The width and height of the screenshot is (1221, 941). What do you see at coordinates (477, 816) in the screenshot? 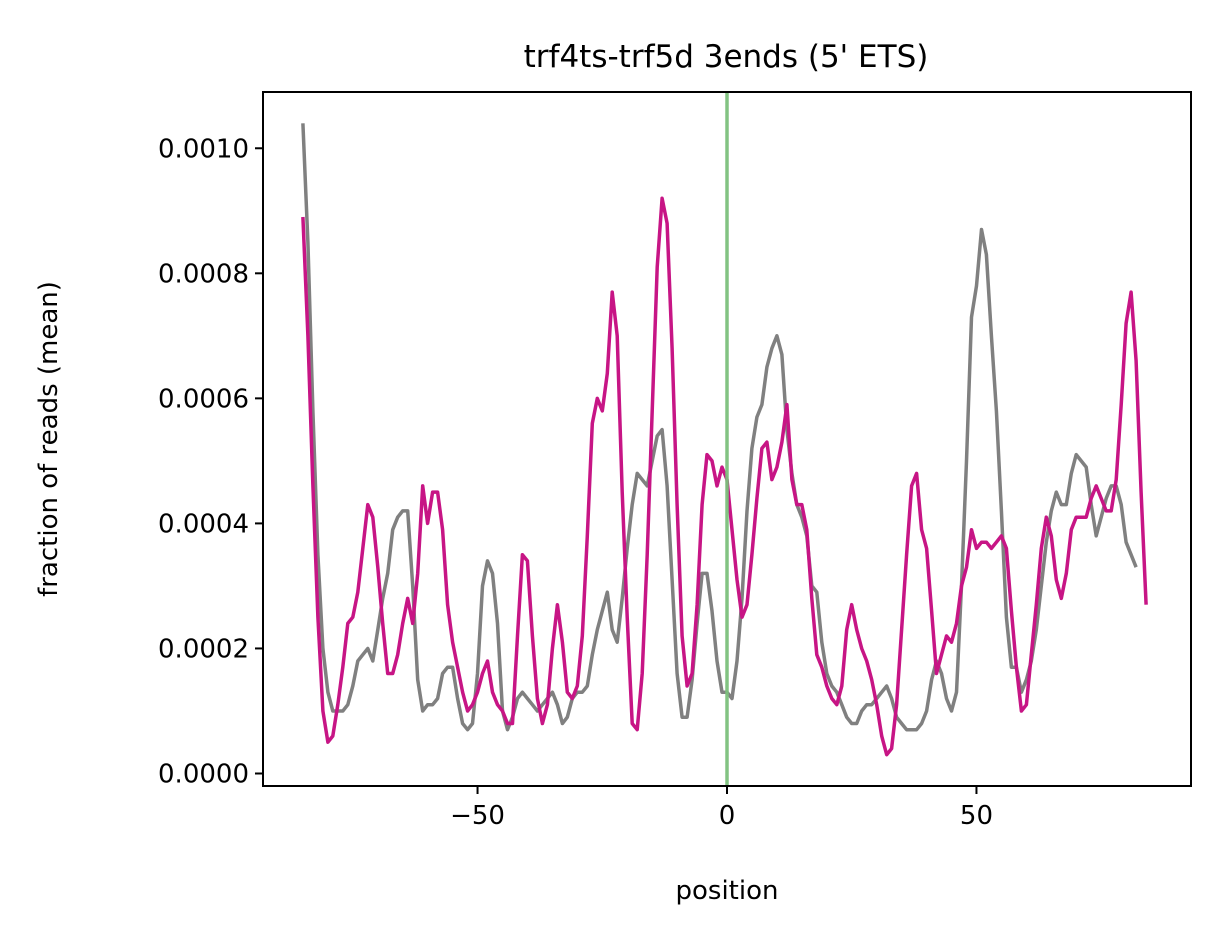
I see `x-tick-label: −50` at bounding box center [477, 816].